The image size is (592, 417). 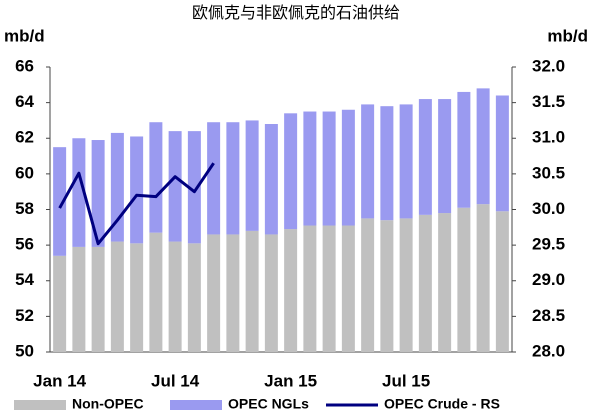 I want to click on y-tick-label: 60, so click(x=24, y=172).